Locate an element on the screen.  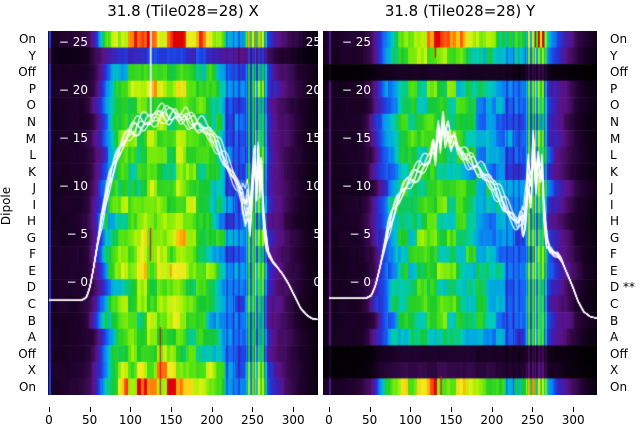
db-tick-label-right: 10 is located at coordinates (311, 186).